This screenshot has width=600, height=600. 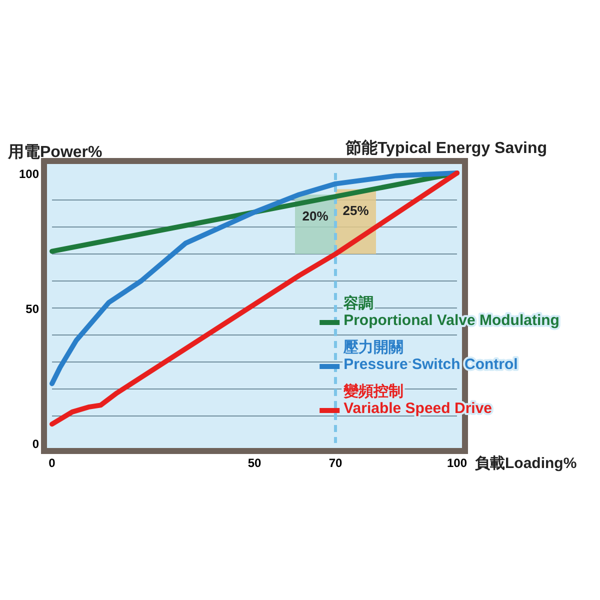 What do you see at coordinates (356, 210) in the screenshot?
I see `annotation: 25%` at bounding box center [356, 210].